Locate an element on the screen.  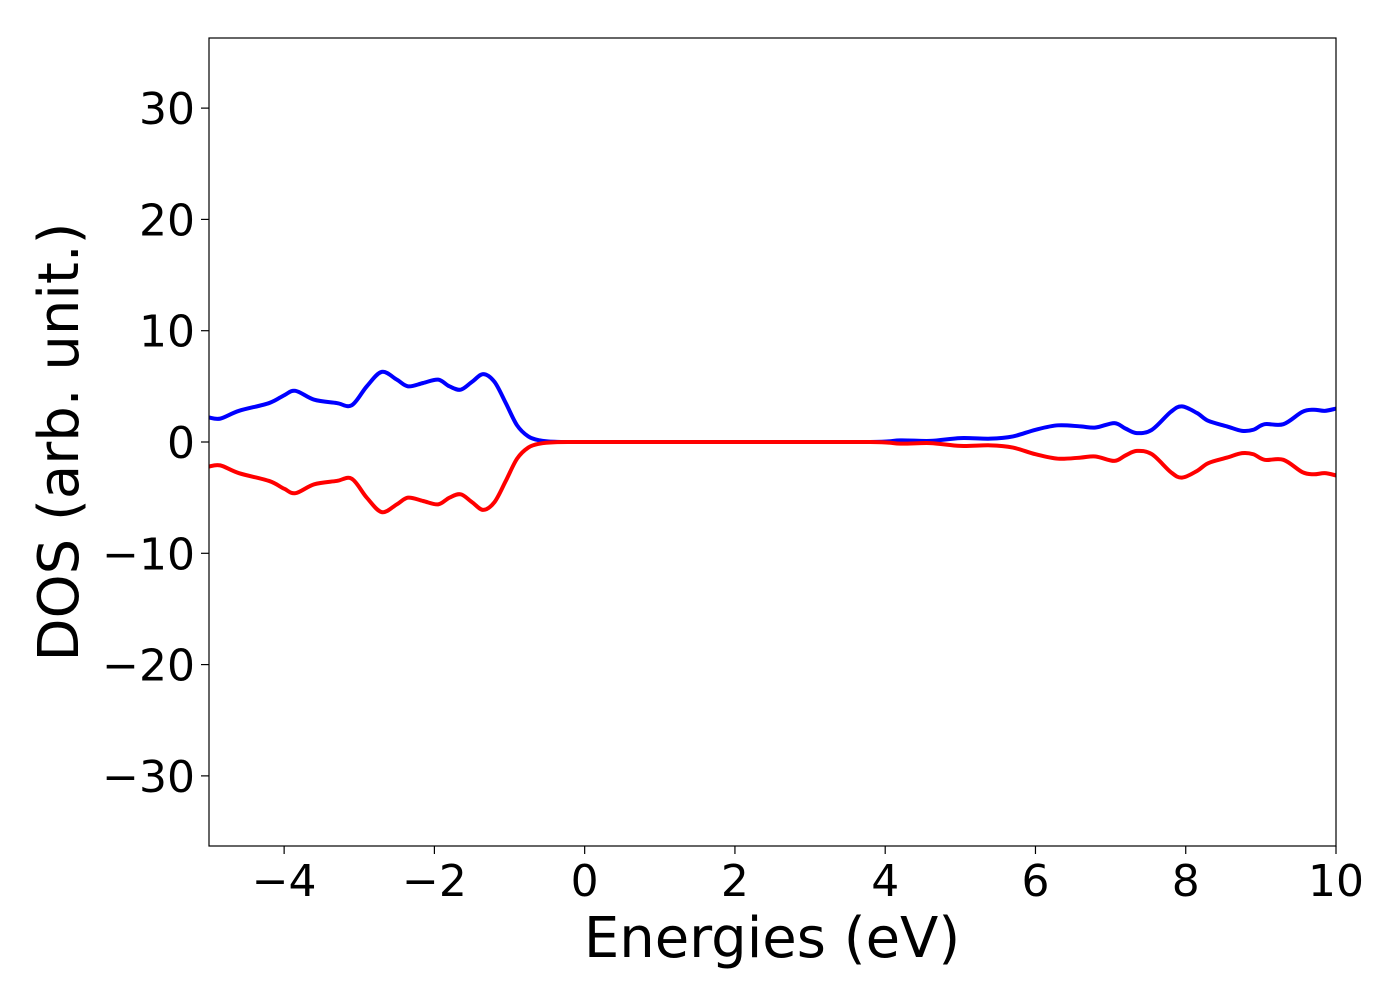
x-tick-label: 8 is located at coordinates (1186, 881).